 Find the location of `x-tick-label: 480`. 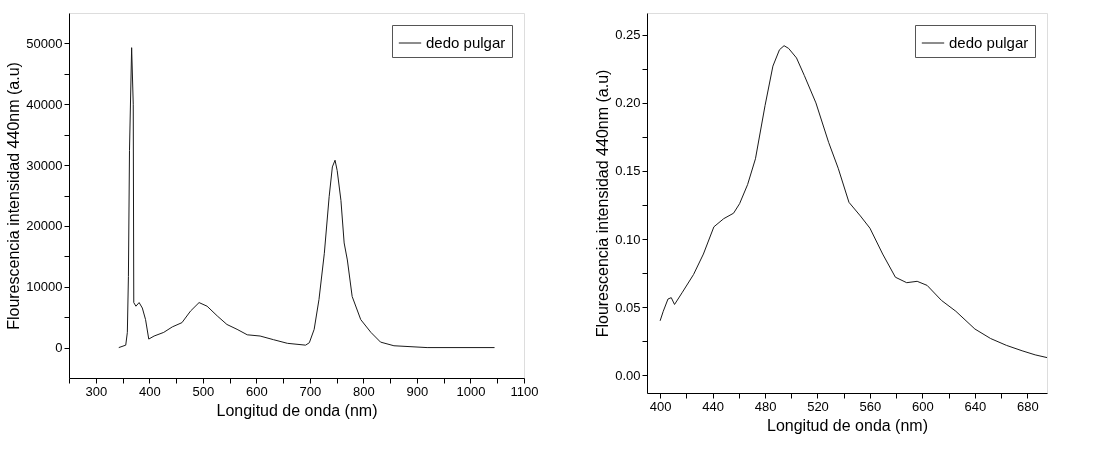

x-tick-label: 480 is located at coordinates (765, 406).